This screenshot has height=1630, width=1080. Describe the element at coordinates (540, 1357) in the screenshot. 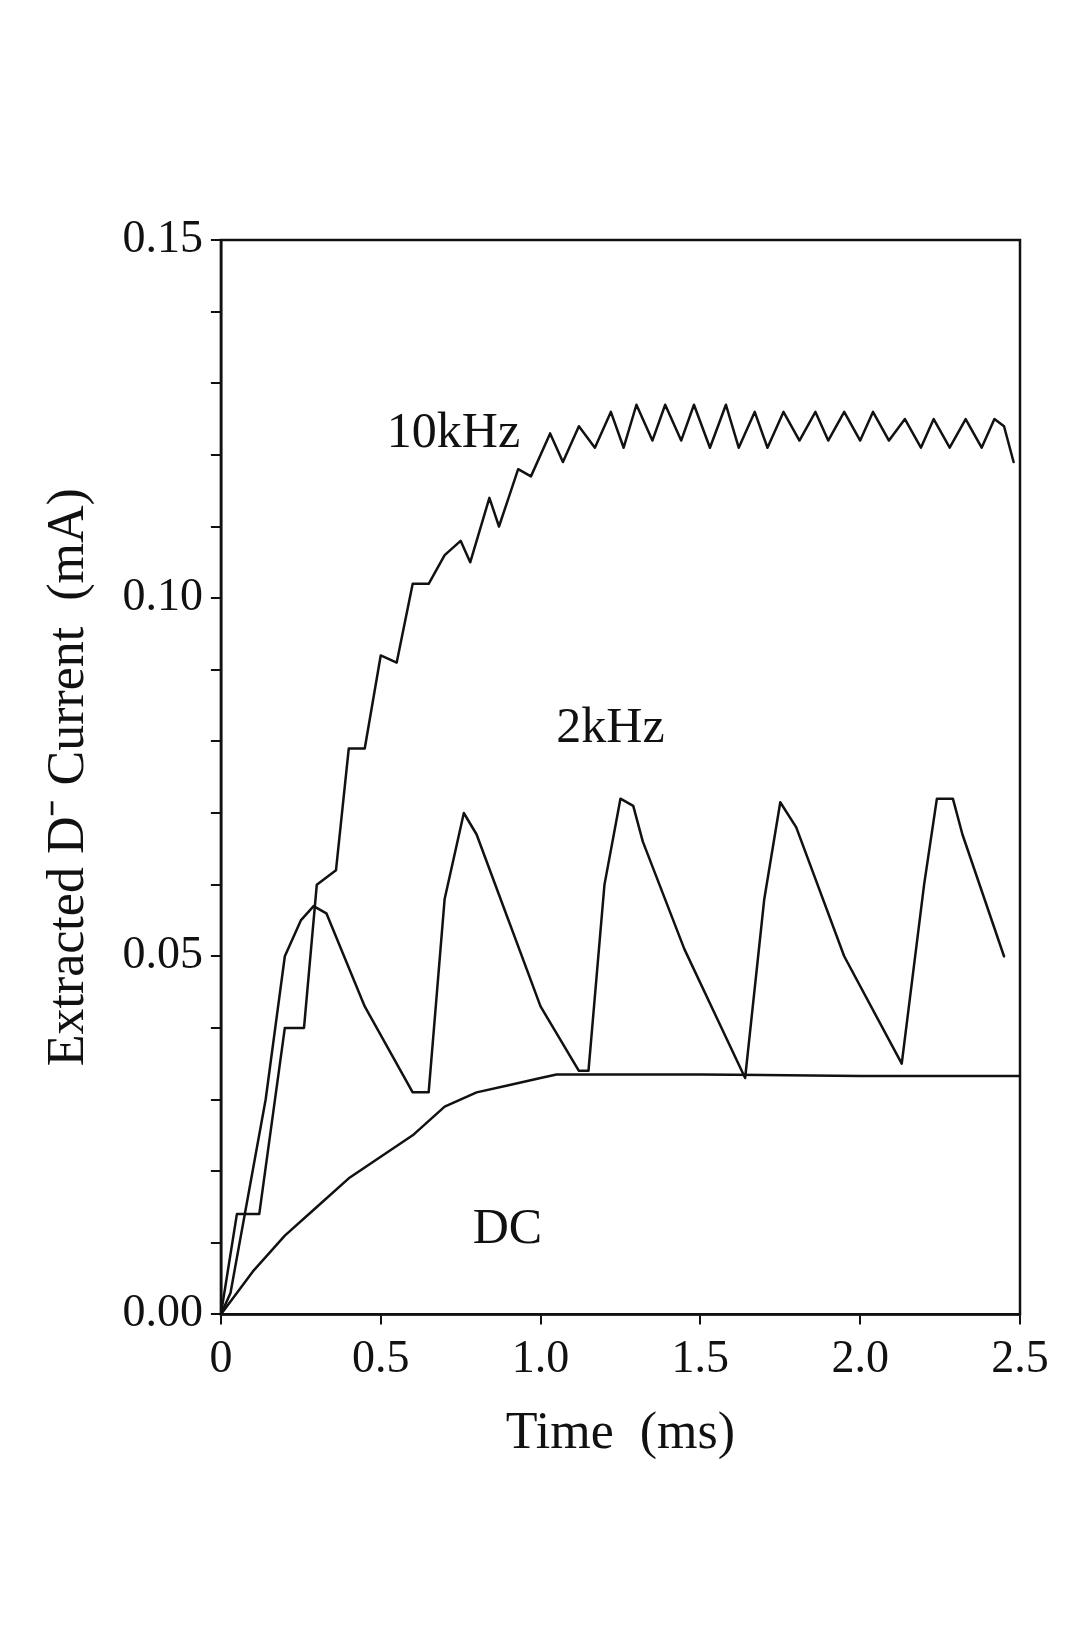

I see `x-tick-label: 1.0` at that location.